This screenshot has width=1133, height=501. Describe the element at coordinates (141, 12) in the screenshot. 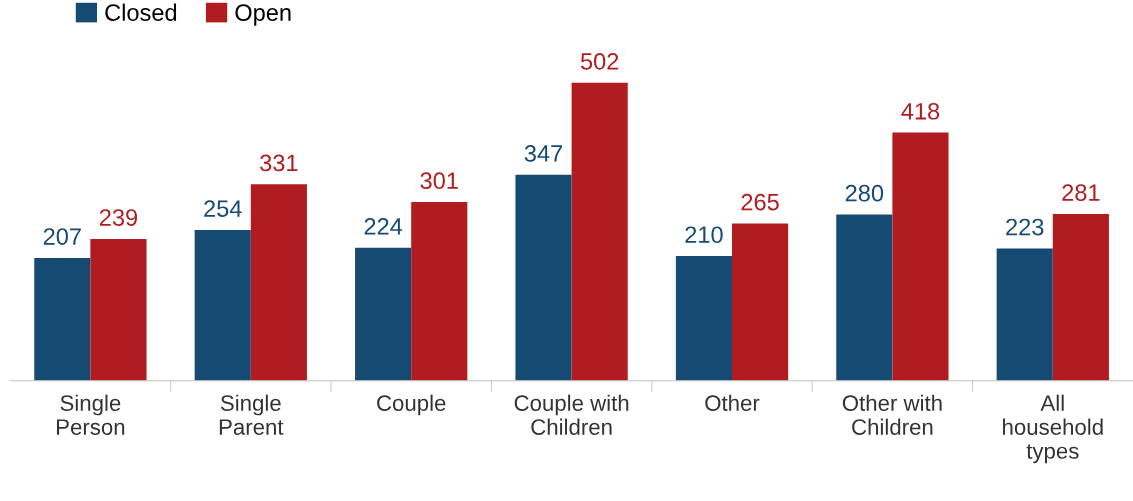

I see `legend-label: Closed` at that location.